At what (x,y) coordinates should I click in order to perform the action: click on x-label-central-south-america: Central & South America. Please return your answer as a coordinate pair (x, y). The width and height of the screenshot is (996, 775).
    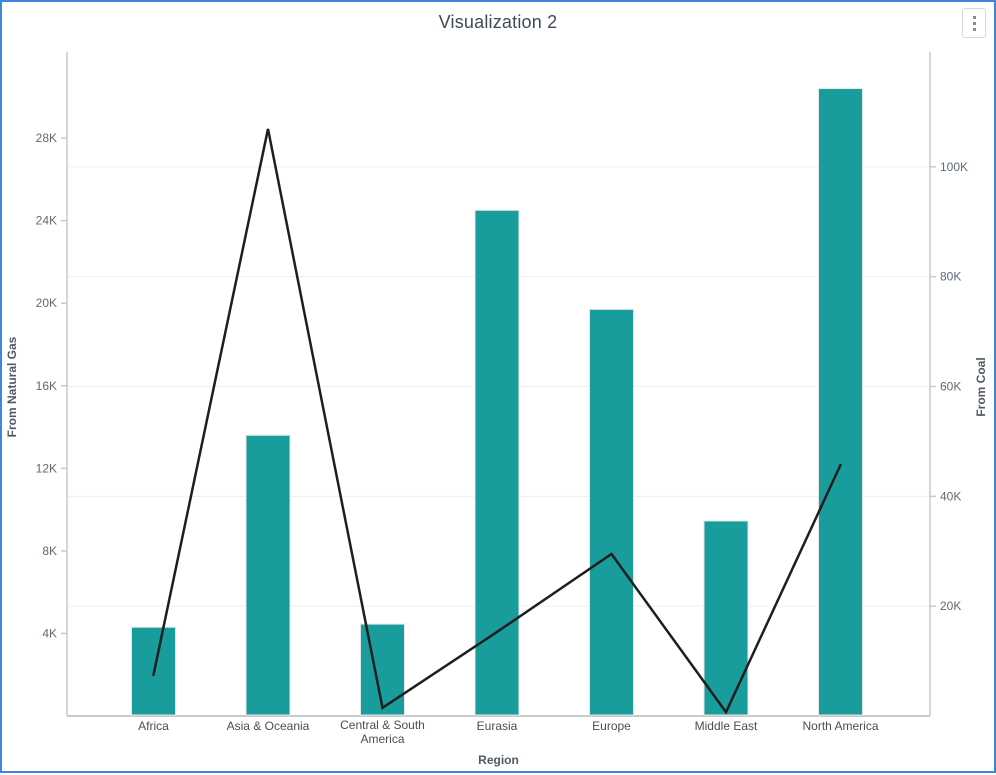
    Looking at the image, I should click on (382, 732).